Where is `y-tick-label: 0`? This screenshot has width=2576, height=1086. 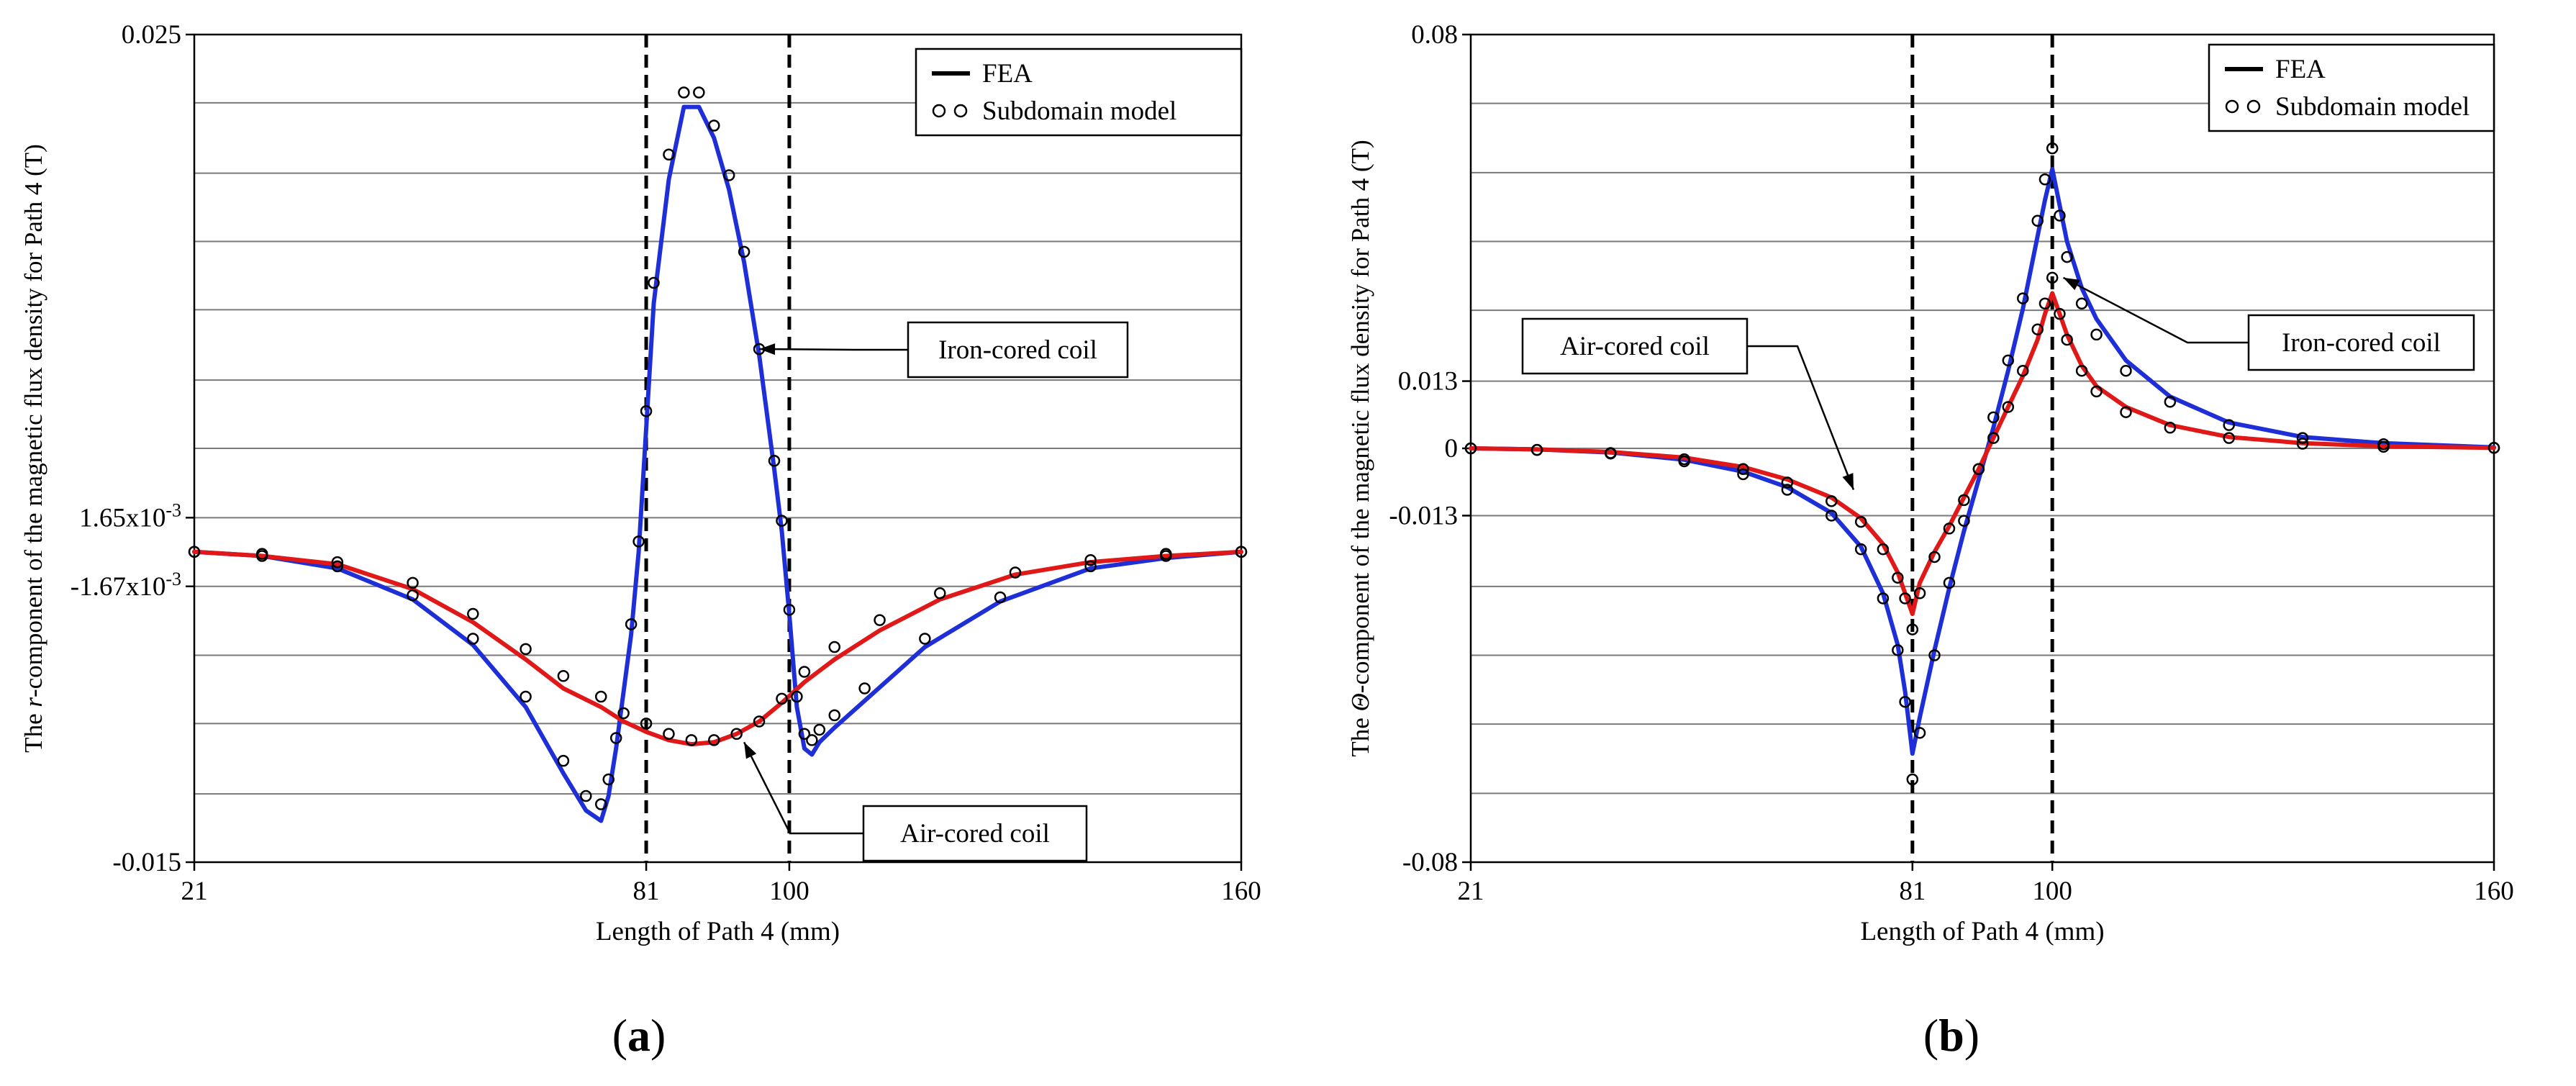
y-tick-label: 0 is located at coordinates (1452, 448).